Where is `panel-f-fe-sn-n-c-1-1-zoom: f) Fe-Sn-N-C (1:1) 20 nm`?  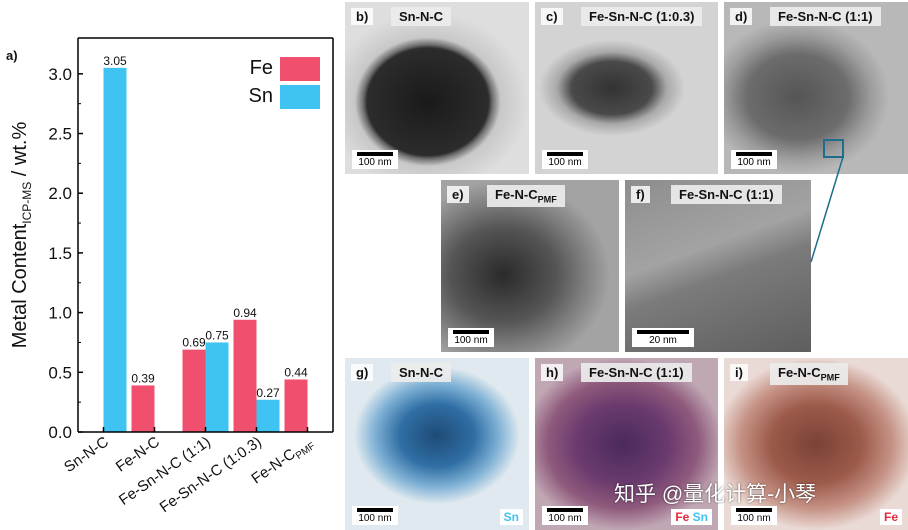 panel-f-fe-sn-n-c-1-1-zoom: f) Fe-Sn-N-C (1:1) 20 nm is located at coordinates (718, 266).